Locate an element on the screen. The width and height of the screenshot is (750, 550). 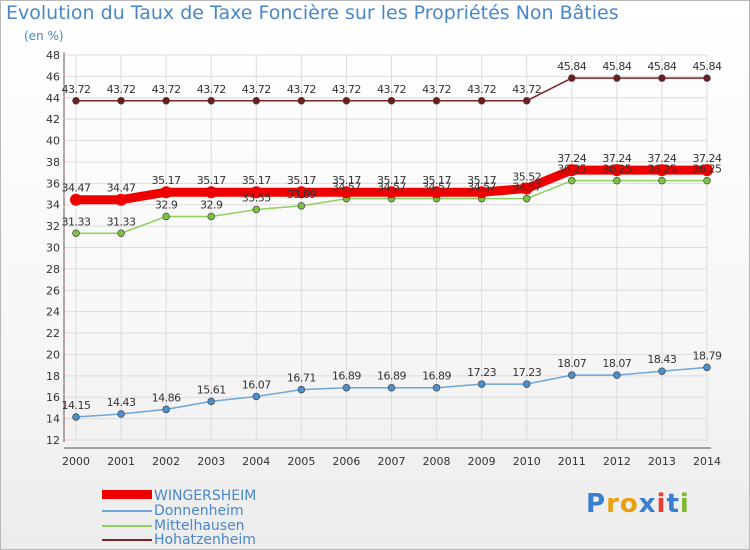
y-tick-label: 24 is located at coordinates (53, 312).